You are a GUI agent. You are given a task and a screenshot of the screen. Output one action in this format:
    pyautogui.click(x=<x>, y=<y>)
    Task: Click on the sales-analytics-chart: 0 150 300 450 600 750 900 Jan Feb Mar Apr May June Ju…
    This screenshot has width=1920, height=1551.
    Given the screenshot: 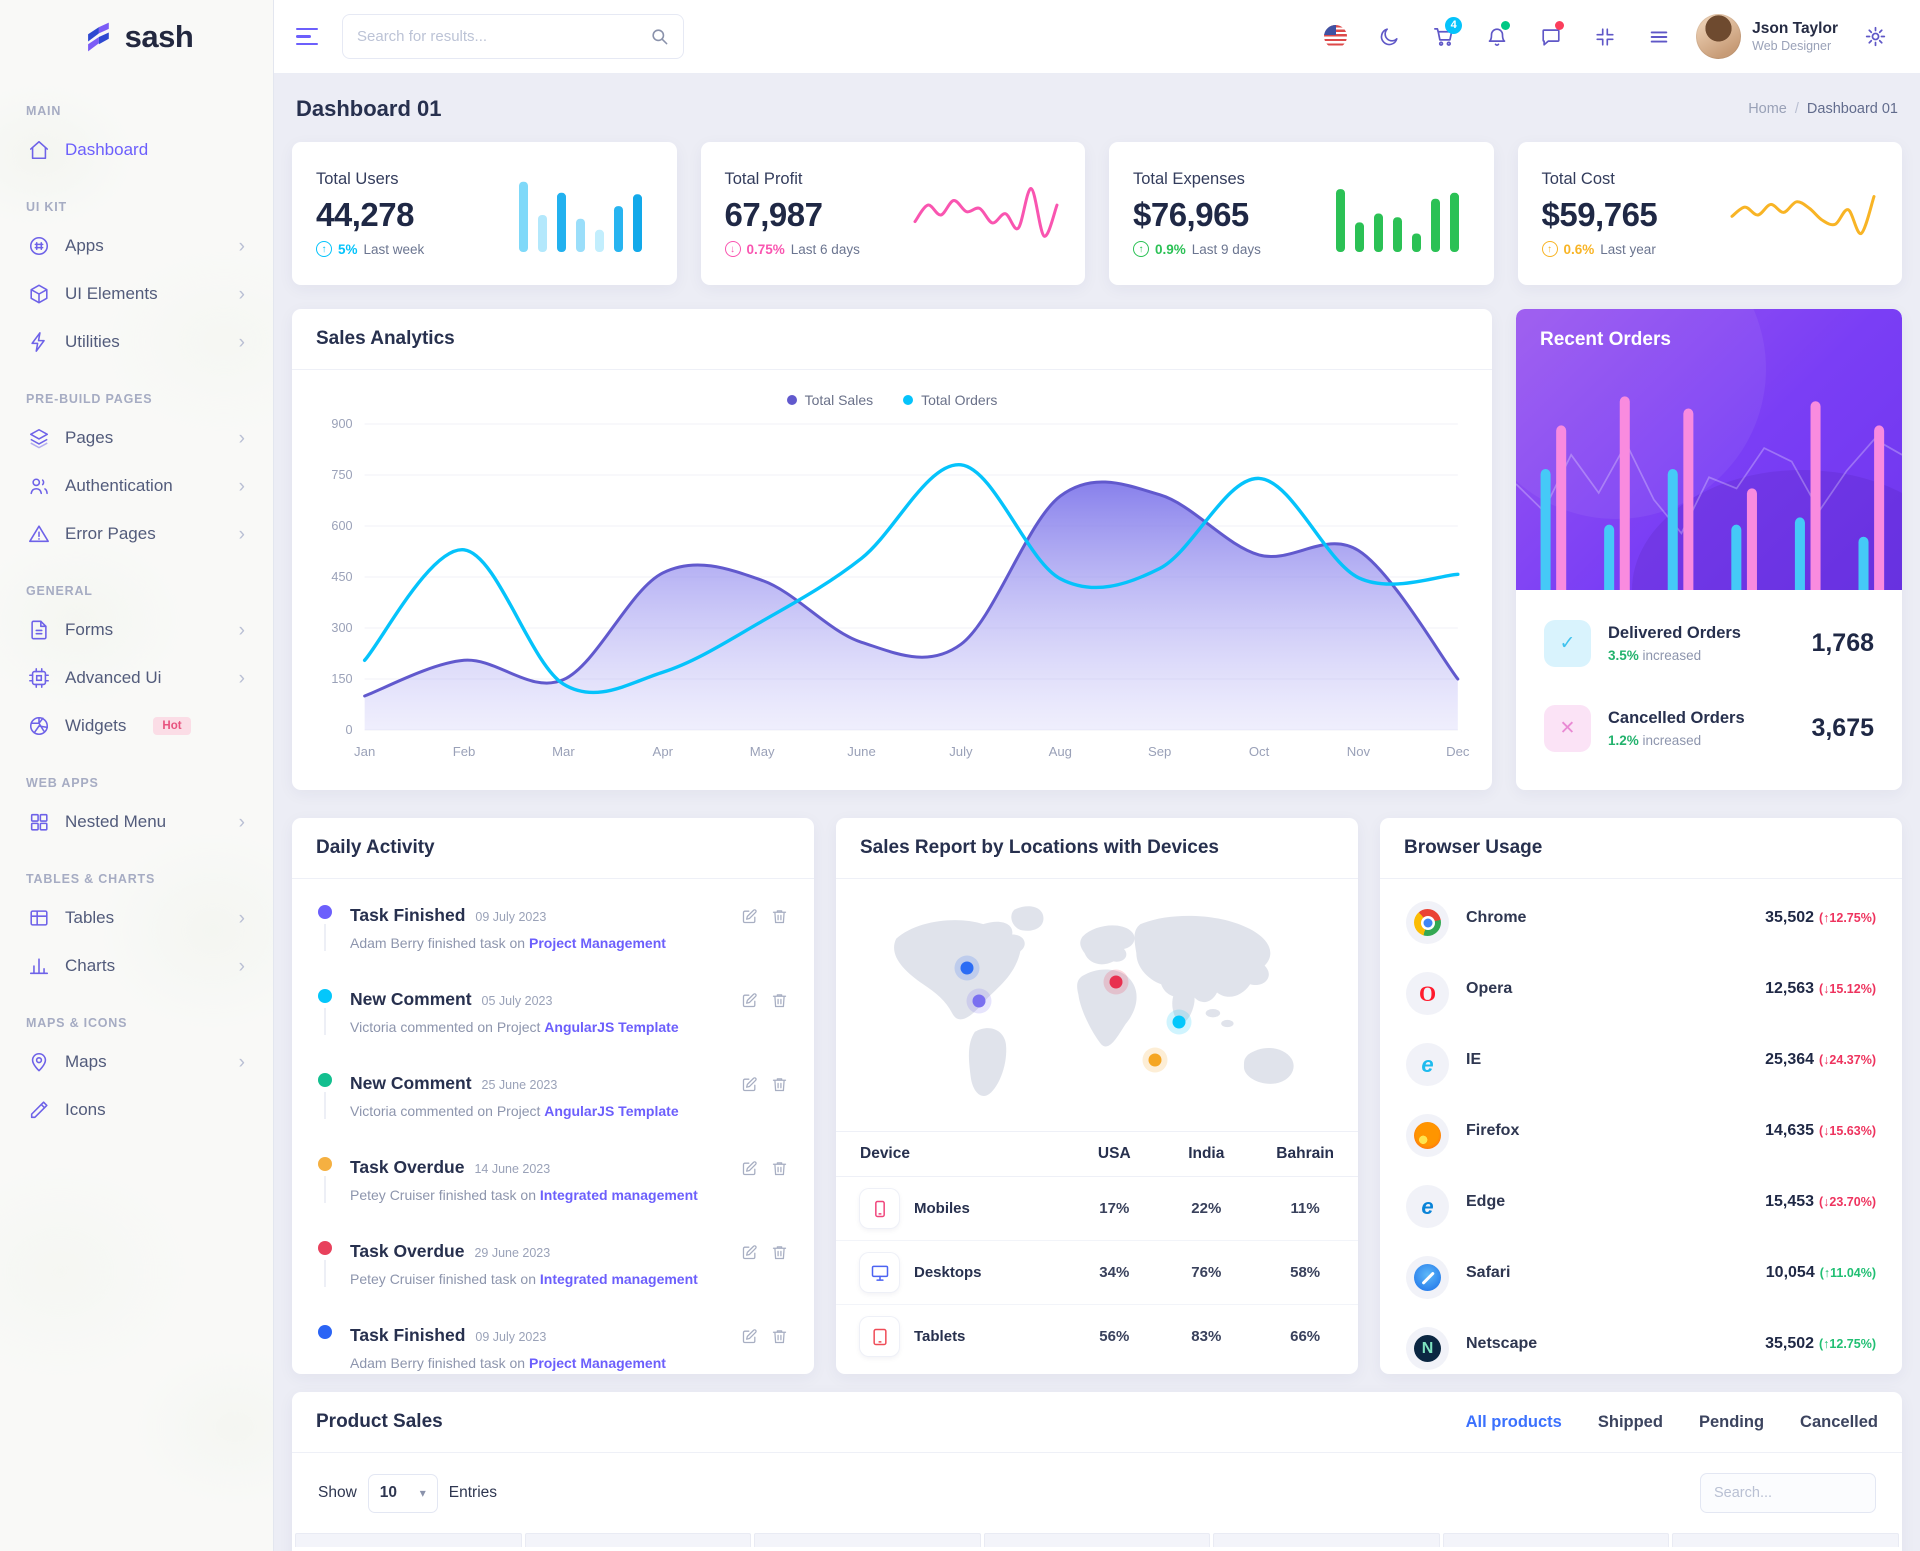 What is the action you would take?
    pyautogui.click(x=900, y=588)
    